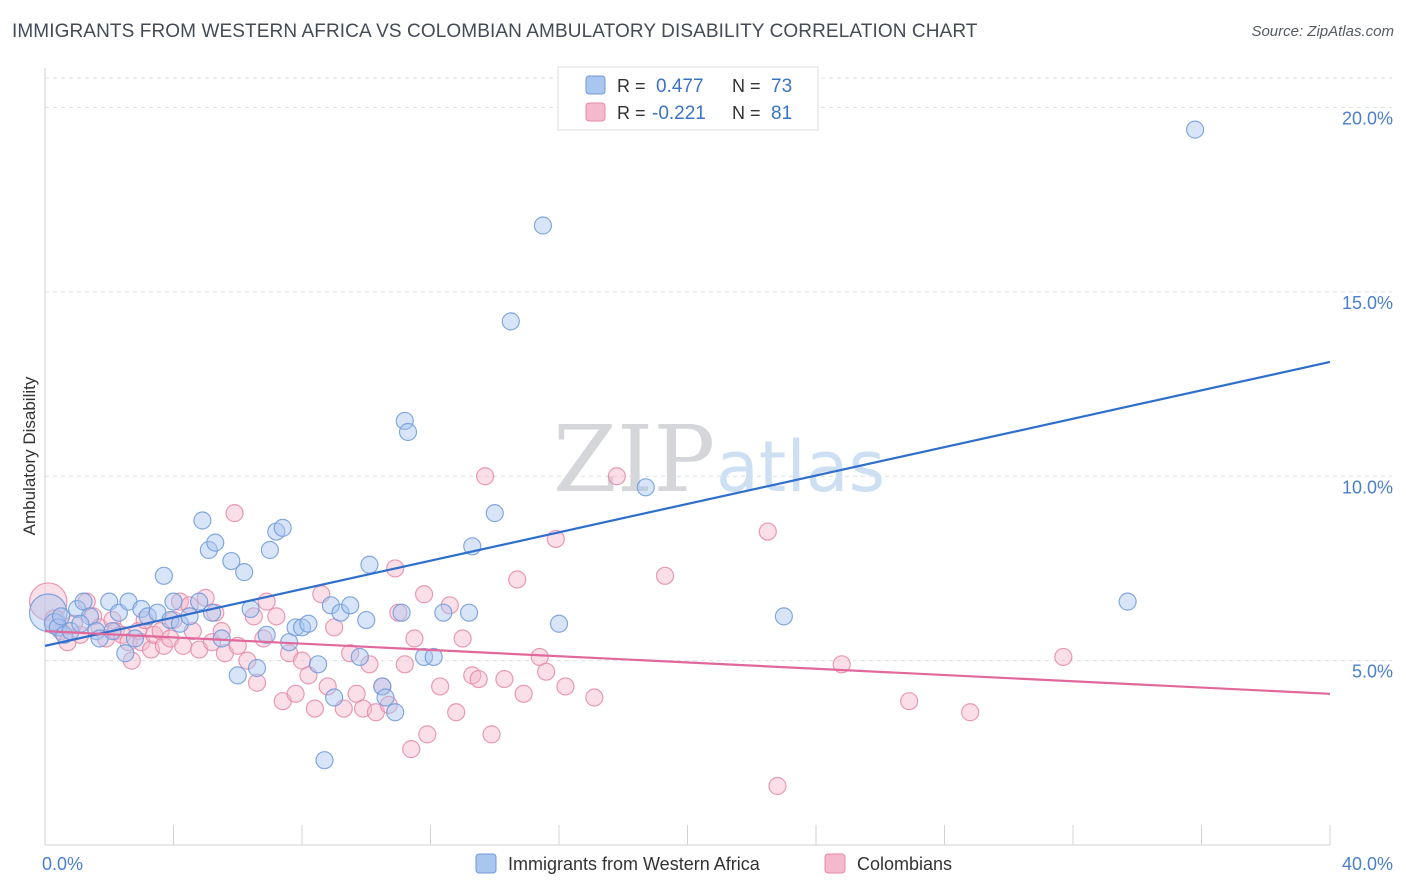 This screenshot has height=892, width=1406. What do you see at coordinates (62, 864) in the screenshot?
I see `x-tick-label-0: 0.0%` at bounding box center [62, 864].